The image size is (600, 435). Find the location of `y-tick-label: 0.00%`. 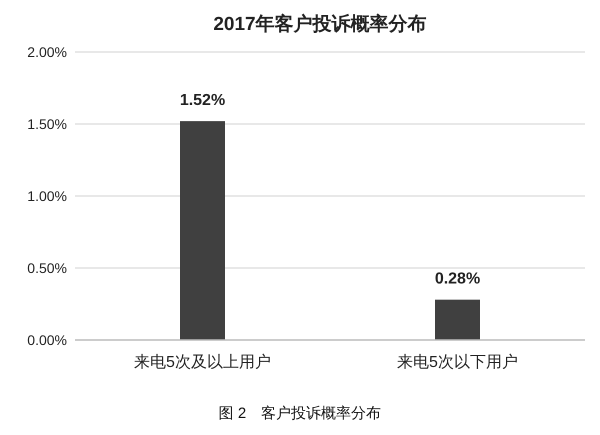

y-tick-label: 0.00% is located at coordinates (47, 340).